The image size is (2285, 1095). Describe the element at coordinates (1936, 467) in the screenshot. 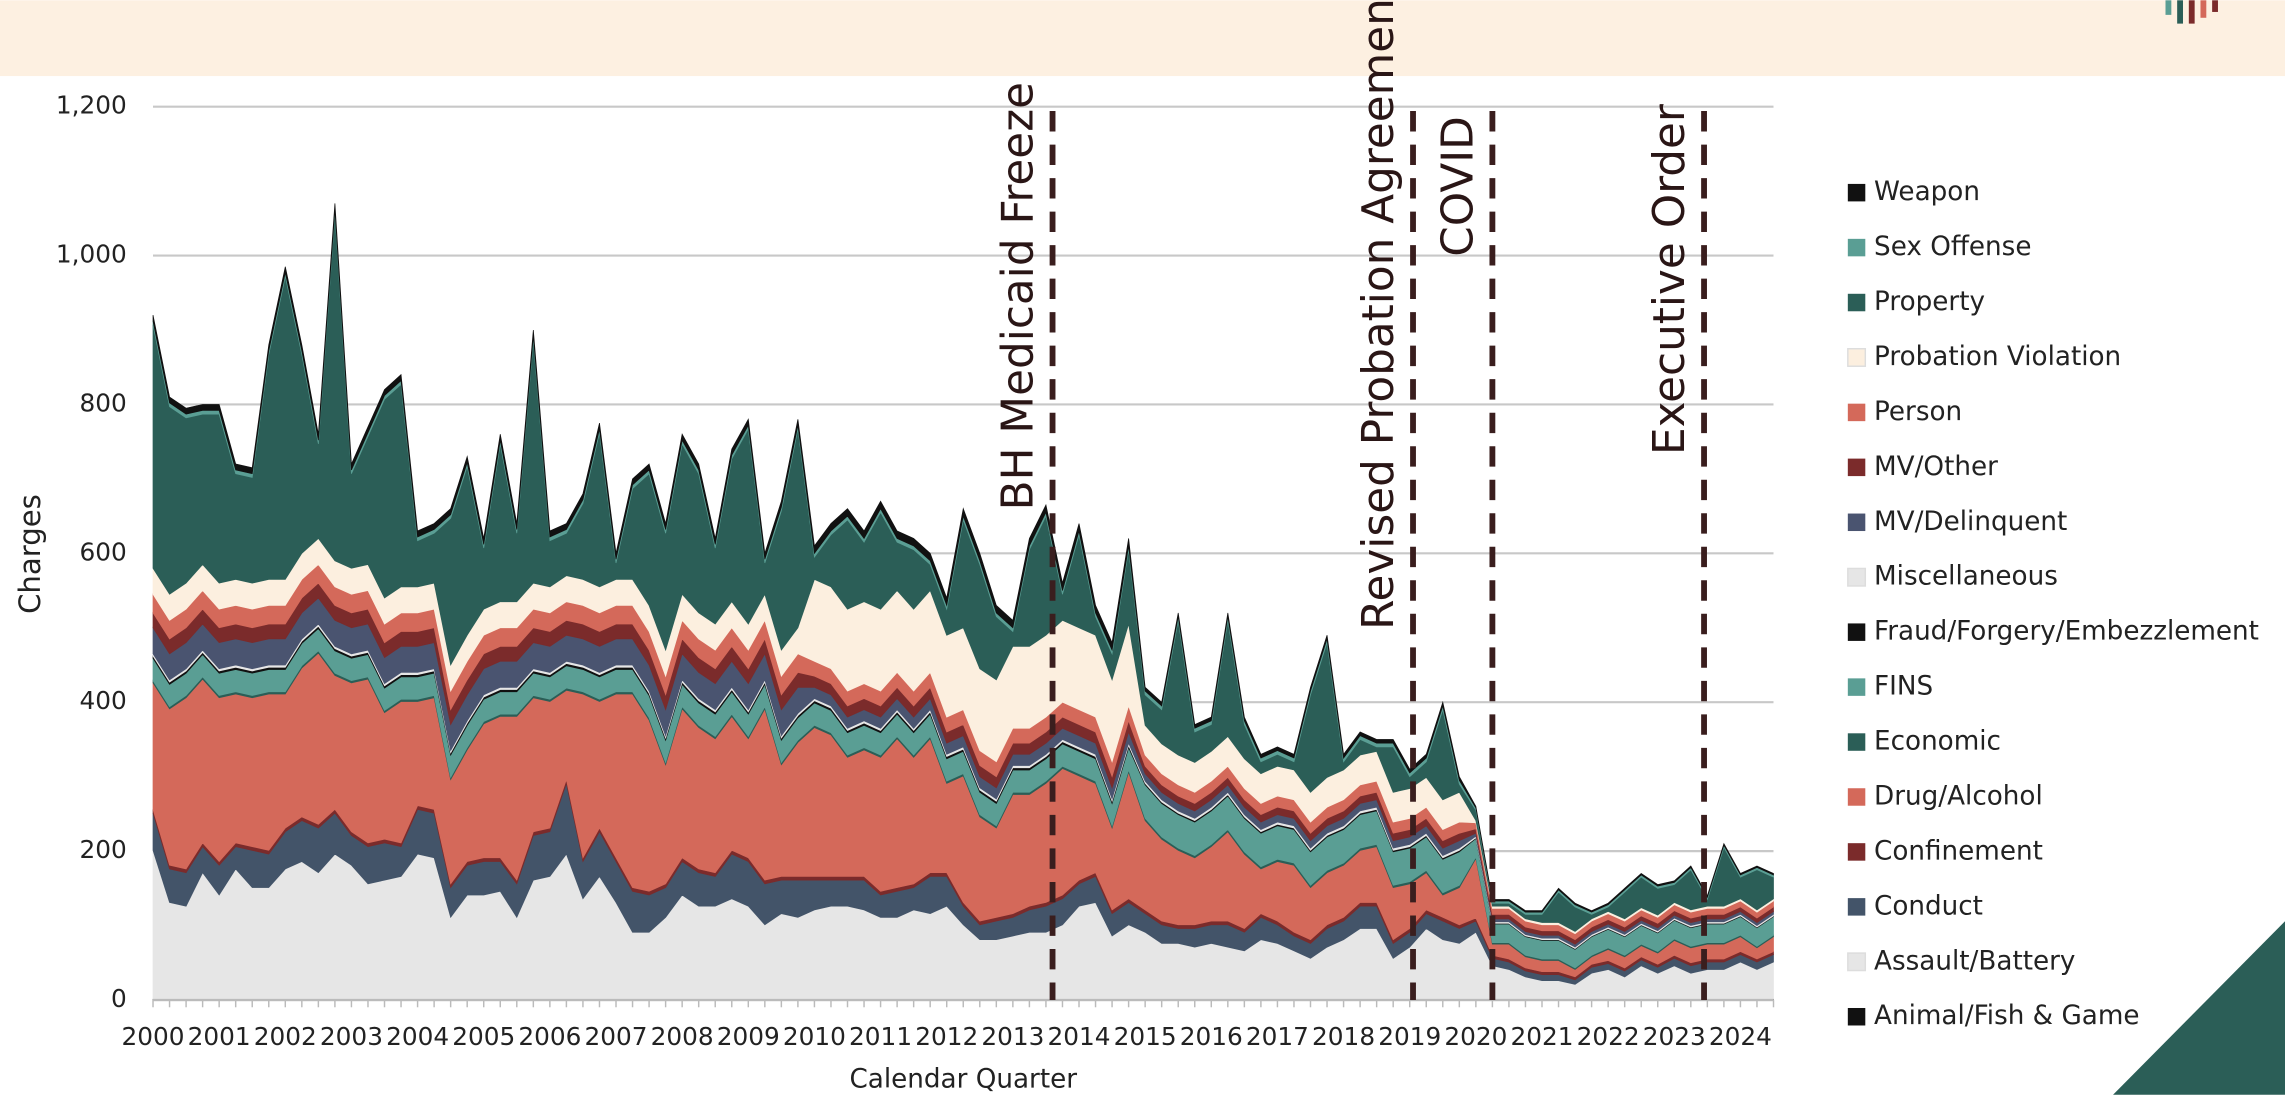

I see `legend-label: MV/Other` at that location.